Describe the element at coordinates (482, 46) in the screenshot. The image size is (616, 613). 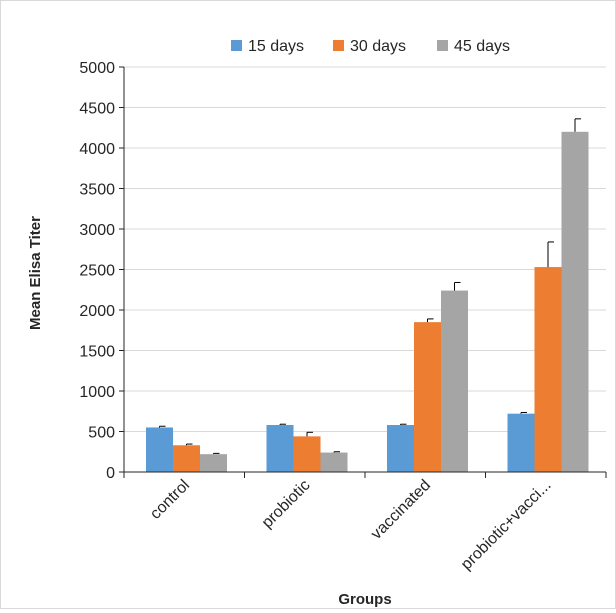
I see `legend-label: 45 days` at that location.